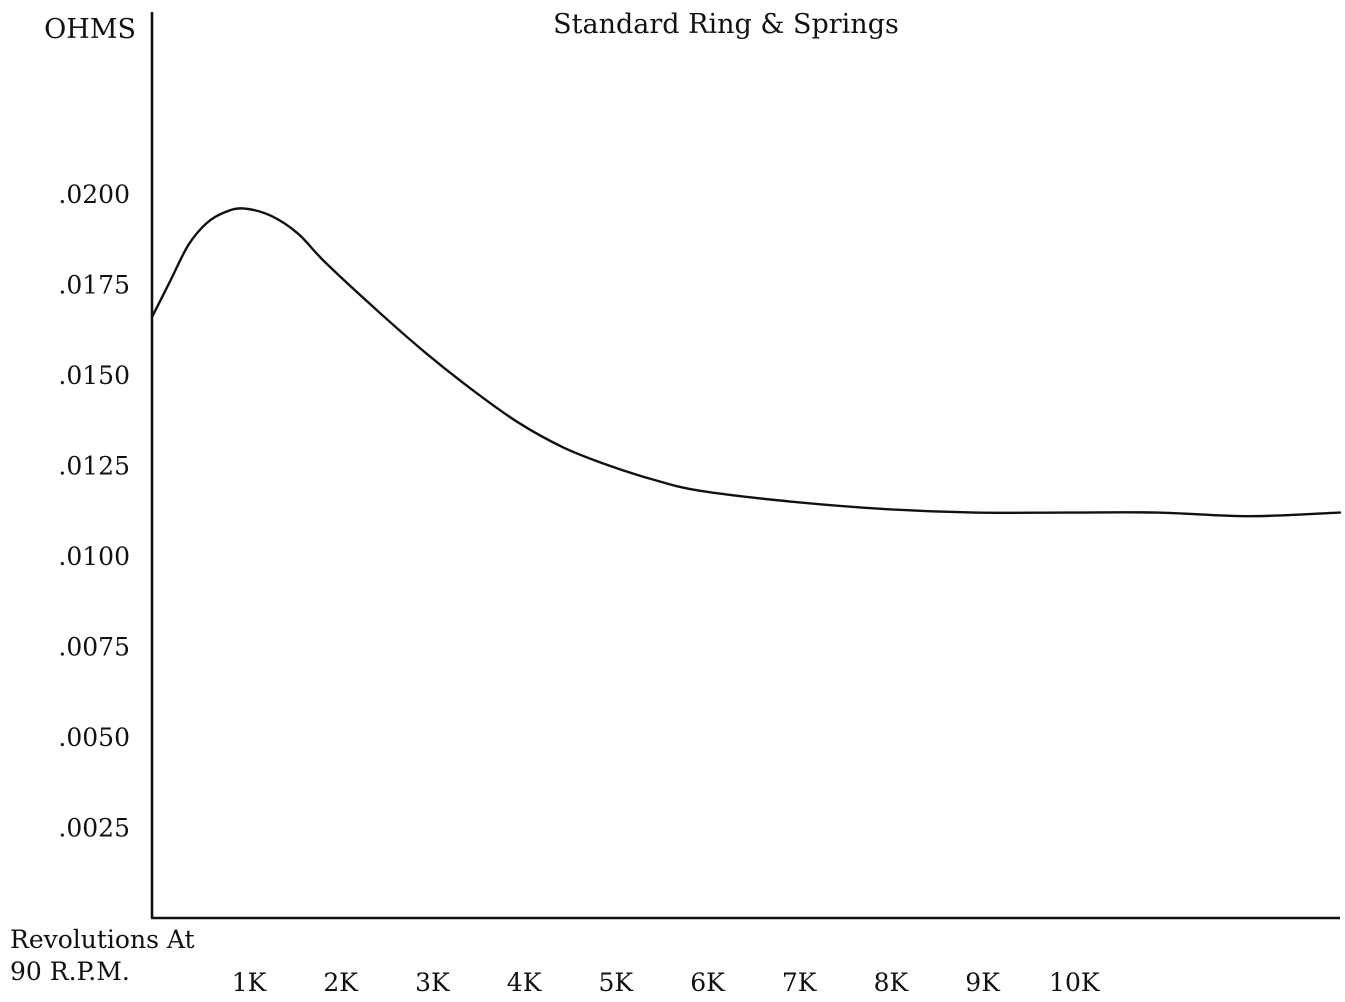 Image resolution: width=1345 pixels, height=1002 pixels. What do you see at coordinates (94, 556) in the screenshot?
I see `y-tick-label: .0100` at bounding box center [94, 556].